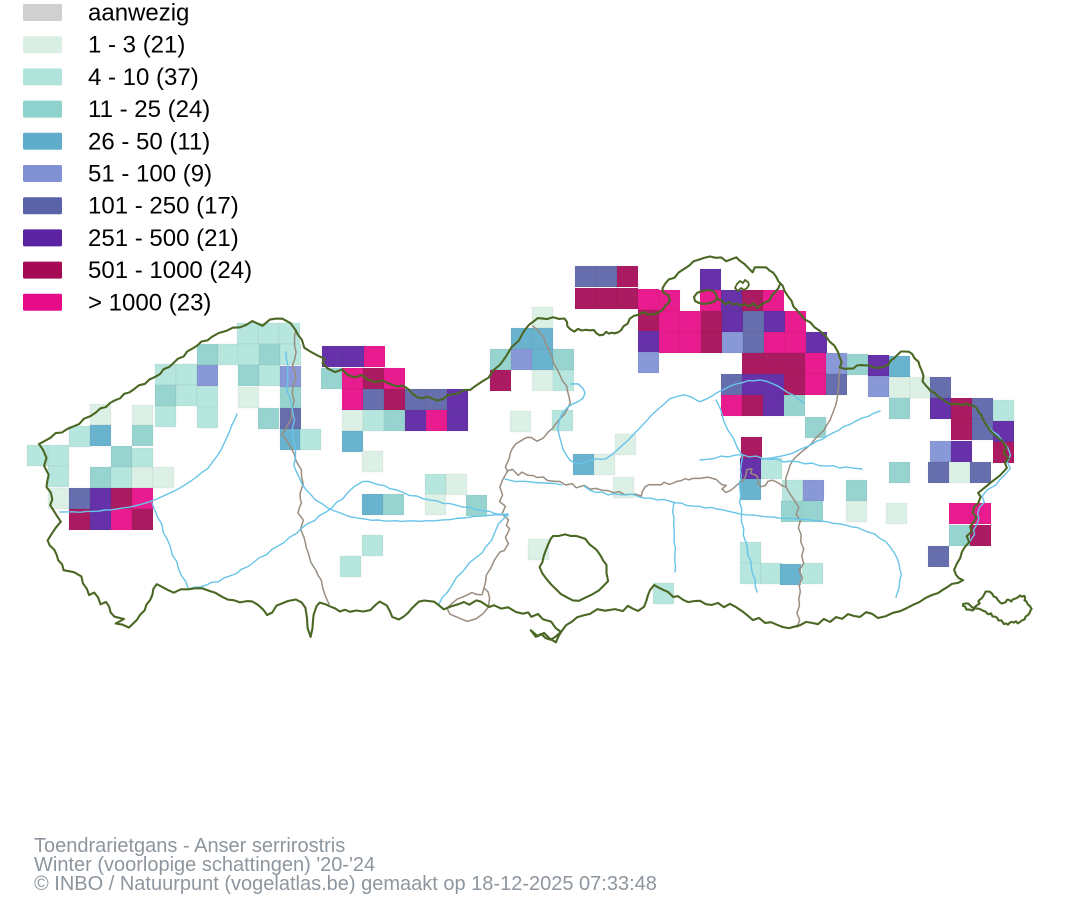  Describe the element at coordinates (138, 13) in the screenshot. I see `svg-text: aanwezig` at that location.